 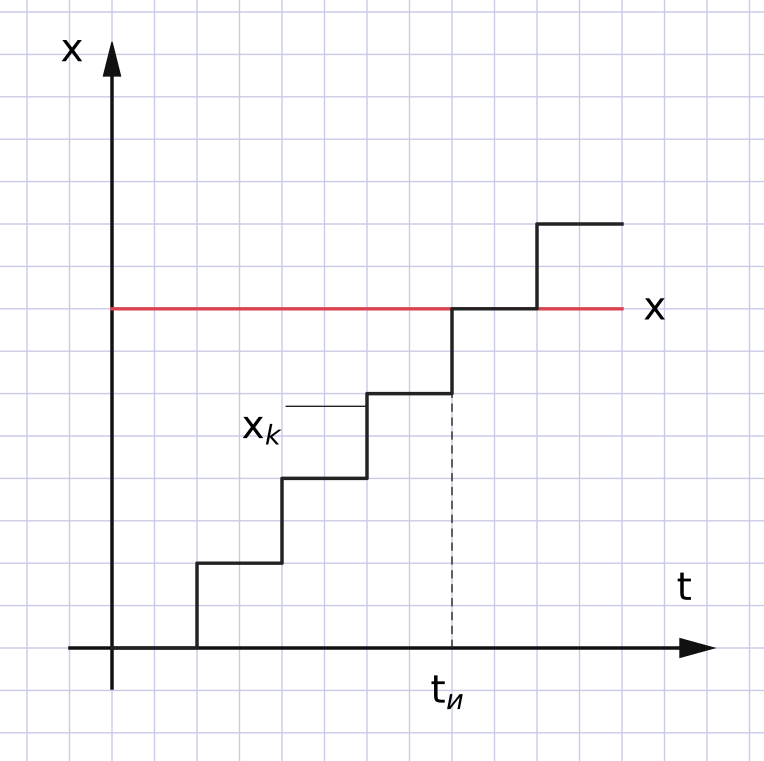 I want to click on x-axis-title: t, so click(x=684, y=586).